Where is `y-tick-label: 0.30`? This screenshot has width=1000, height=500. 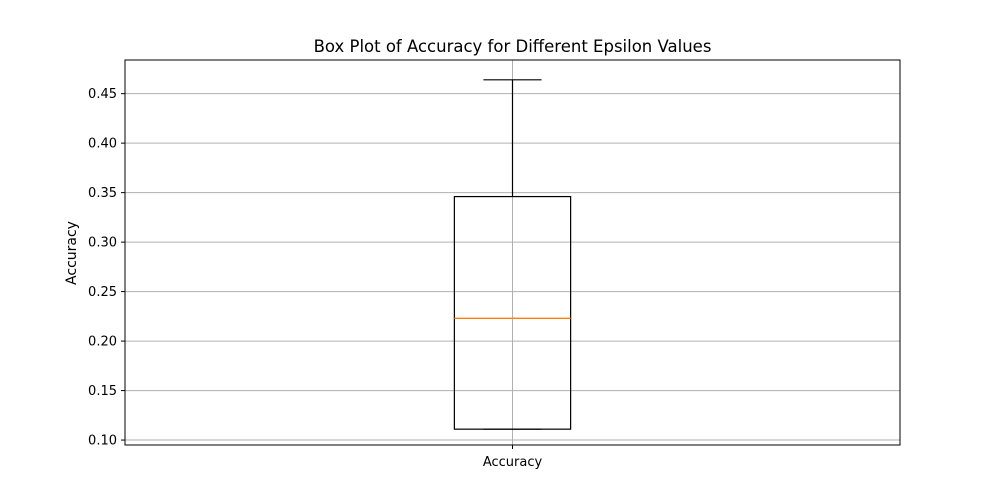
y-tick-label: 0.30 is located at coordinates (102, 243).